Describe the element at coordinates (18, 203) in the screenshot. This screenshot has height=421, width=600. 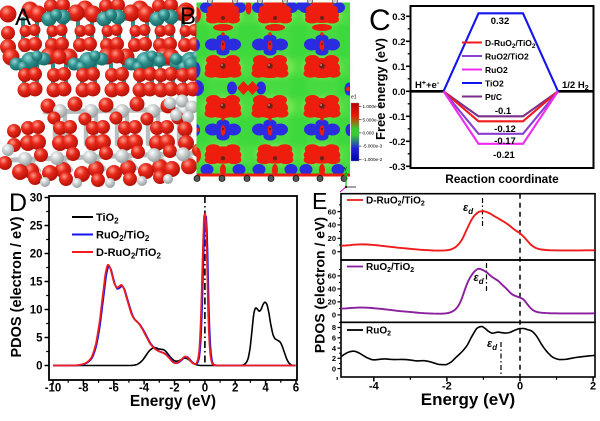
I see `svg-text: D` at that location.